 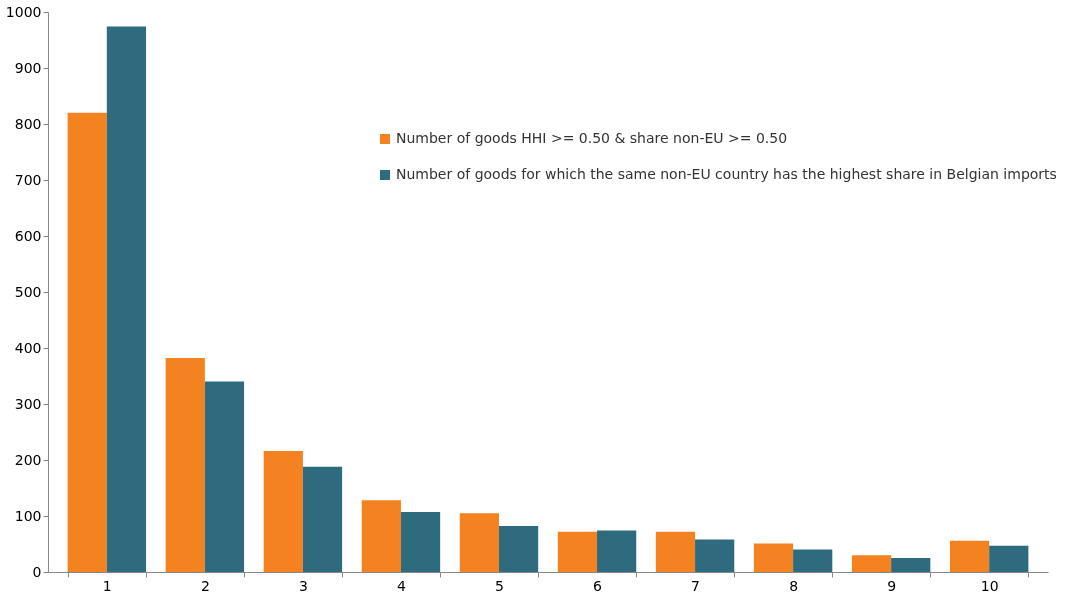 I want to click on x-tick-label: 5, so click(x=499, y=585).